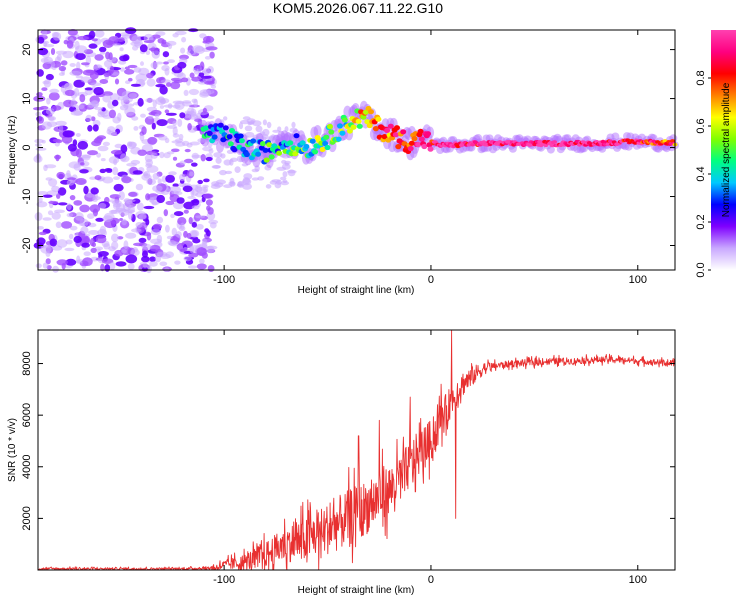 This screenshot has height=600, width=750. I want to click on colorbar-ticks: 0.0 0.2 0.4 0.6 0.8, so click(703, 174).